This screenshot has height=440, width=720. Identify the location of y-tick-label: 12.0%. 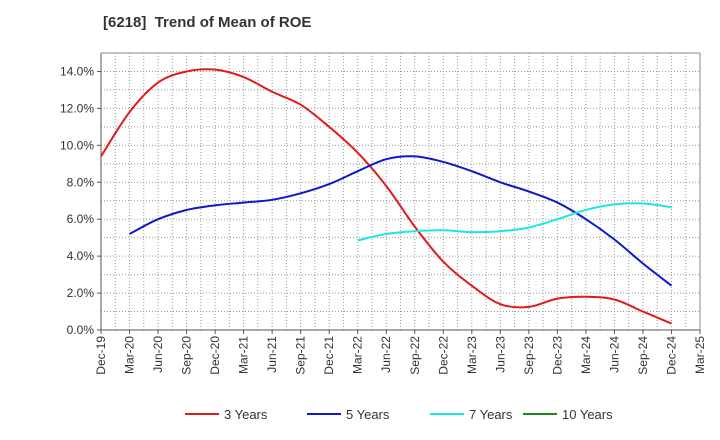
(77, 108).